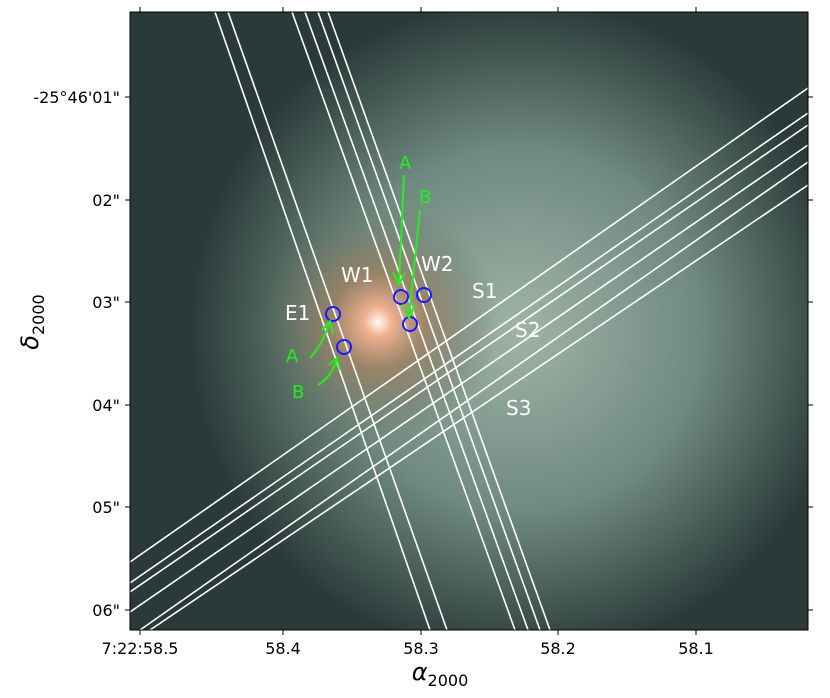  I want to click on x-tick-label: 58.3, so click(421, 648).